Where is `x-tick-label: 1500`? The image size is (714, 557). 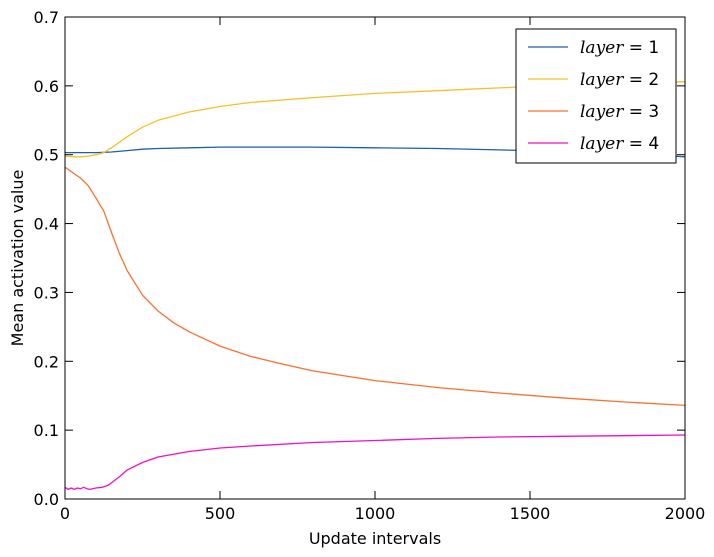 x-tick-label: 1500 is located at coordinates (530, 513).